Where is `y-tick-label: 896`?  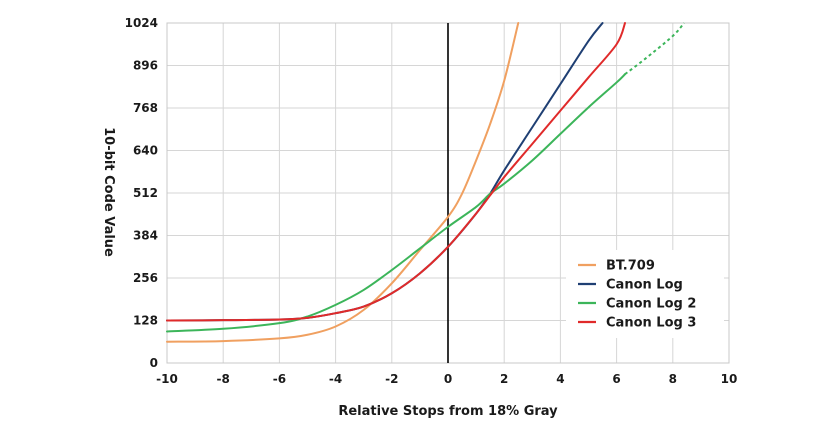 y-tick-label: 896 is located at coordinates (145, 66).